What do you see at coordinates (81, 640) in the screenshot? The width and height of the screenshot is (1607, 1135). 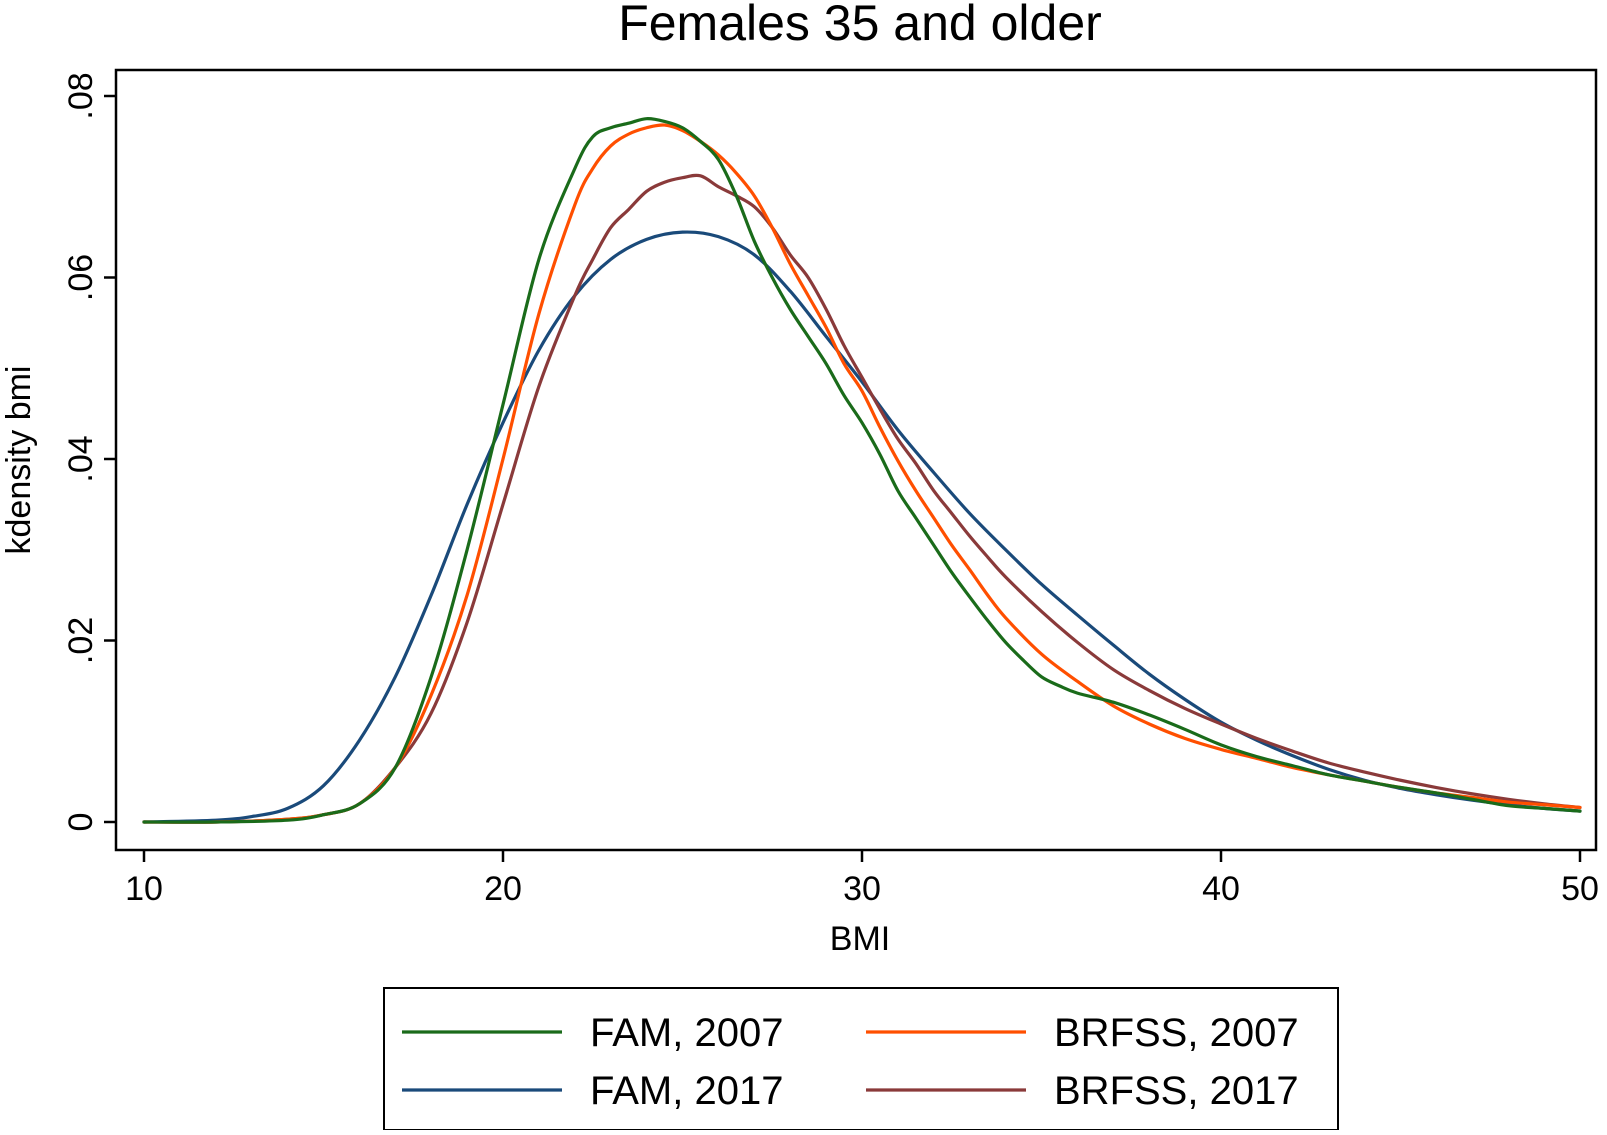 I see `y-tick-label: .02` at bounding box center [81, 640].